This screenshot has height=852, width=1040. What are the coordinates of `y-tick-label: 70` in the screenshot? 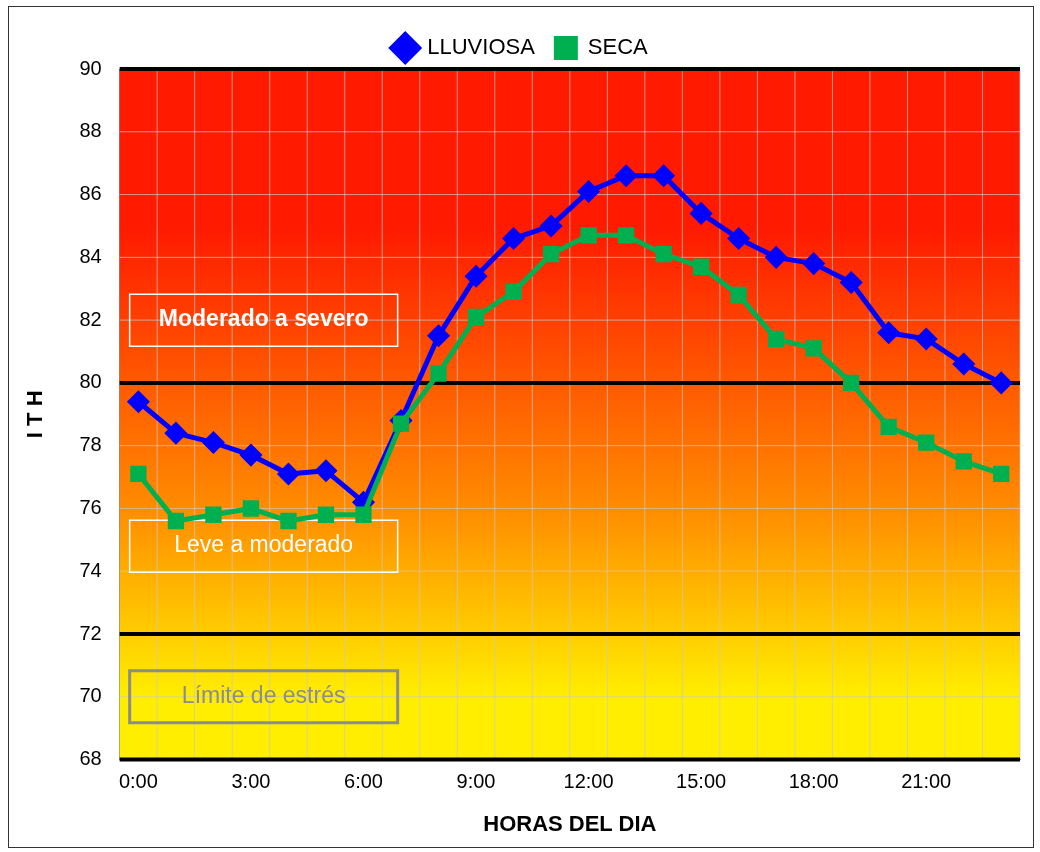 It's located at (90, 695).